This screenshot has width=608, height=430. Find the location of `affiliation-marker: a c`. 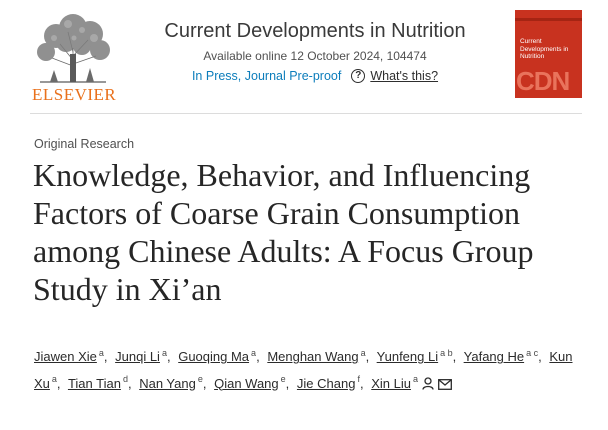

affiliation-marker: a c is located at coordinates (532, 353).